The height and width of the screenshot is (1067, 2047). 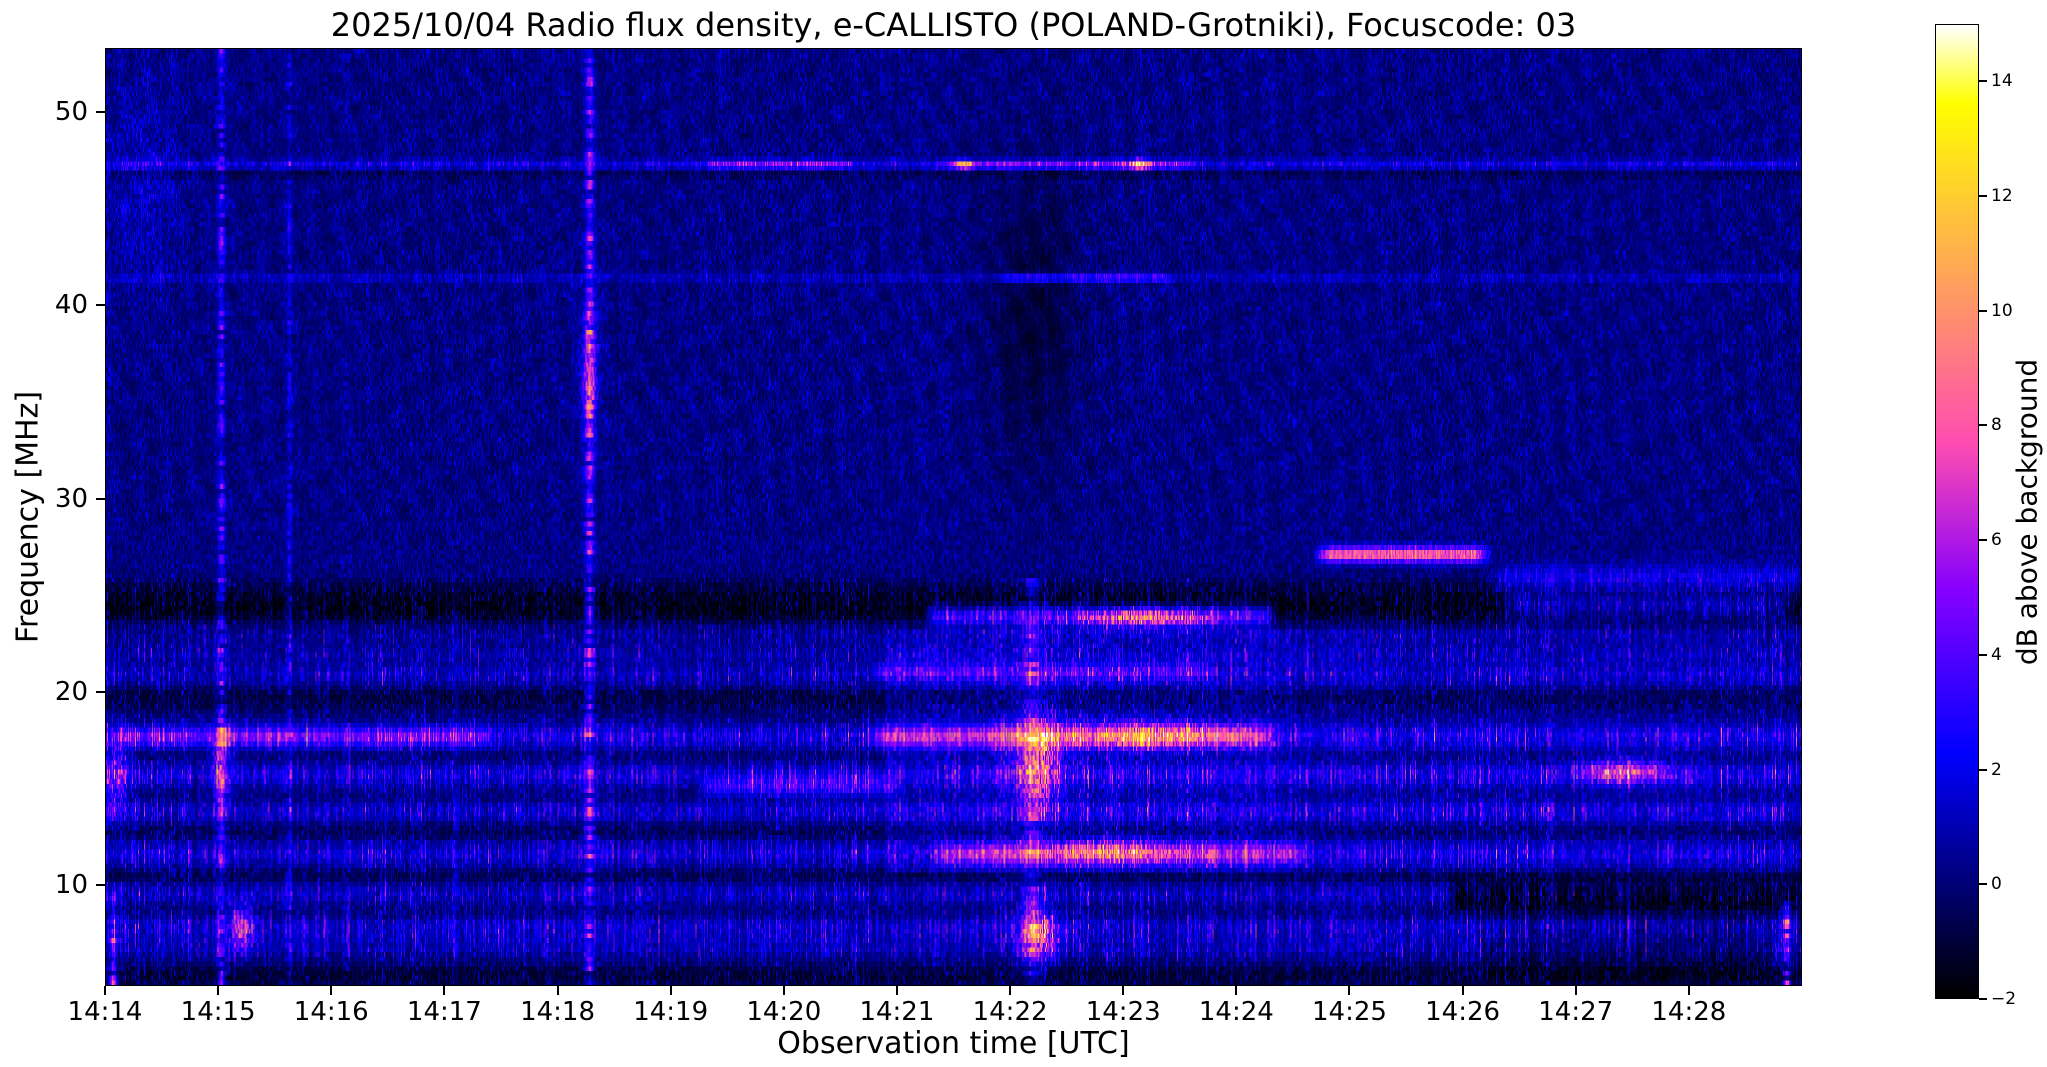 I want to click on y-tick-label: 20, so click(x=71, y=692).